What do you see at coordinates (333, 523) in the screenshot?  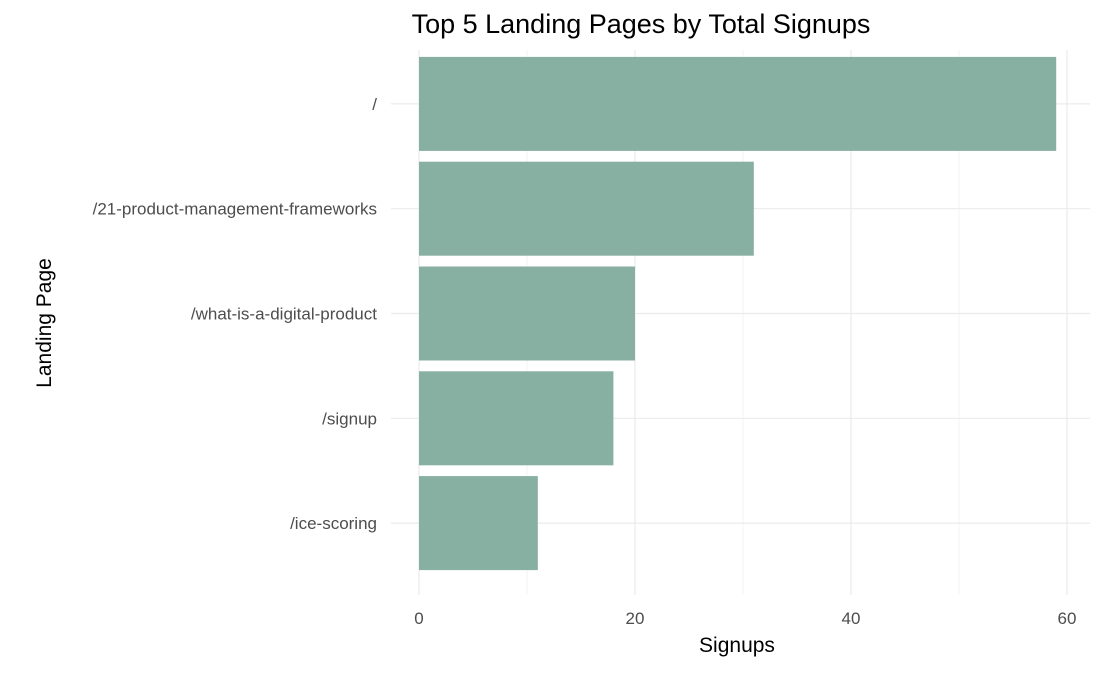 I see `y-tick-label: /ice-scoring` at bounding box center [333, 523].